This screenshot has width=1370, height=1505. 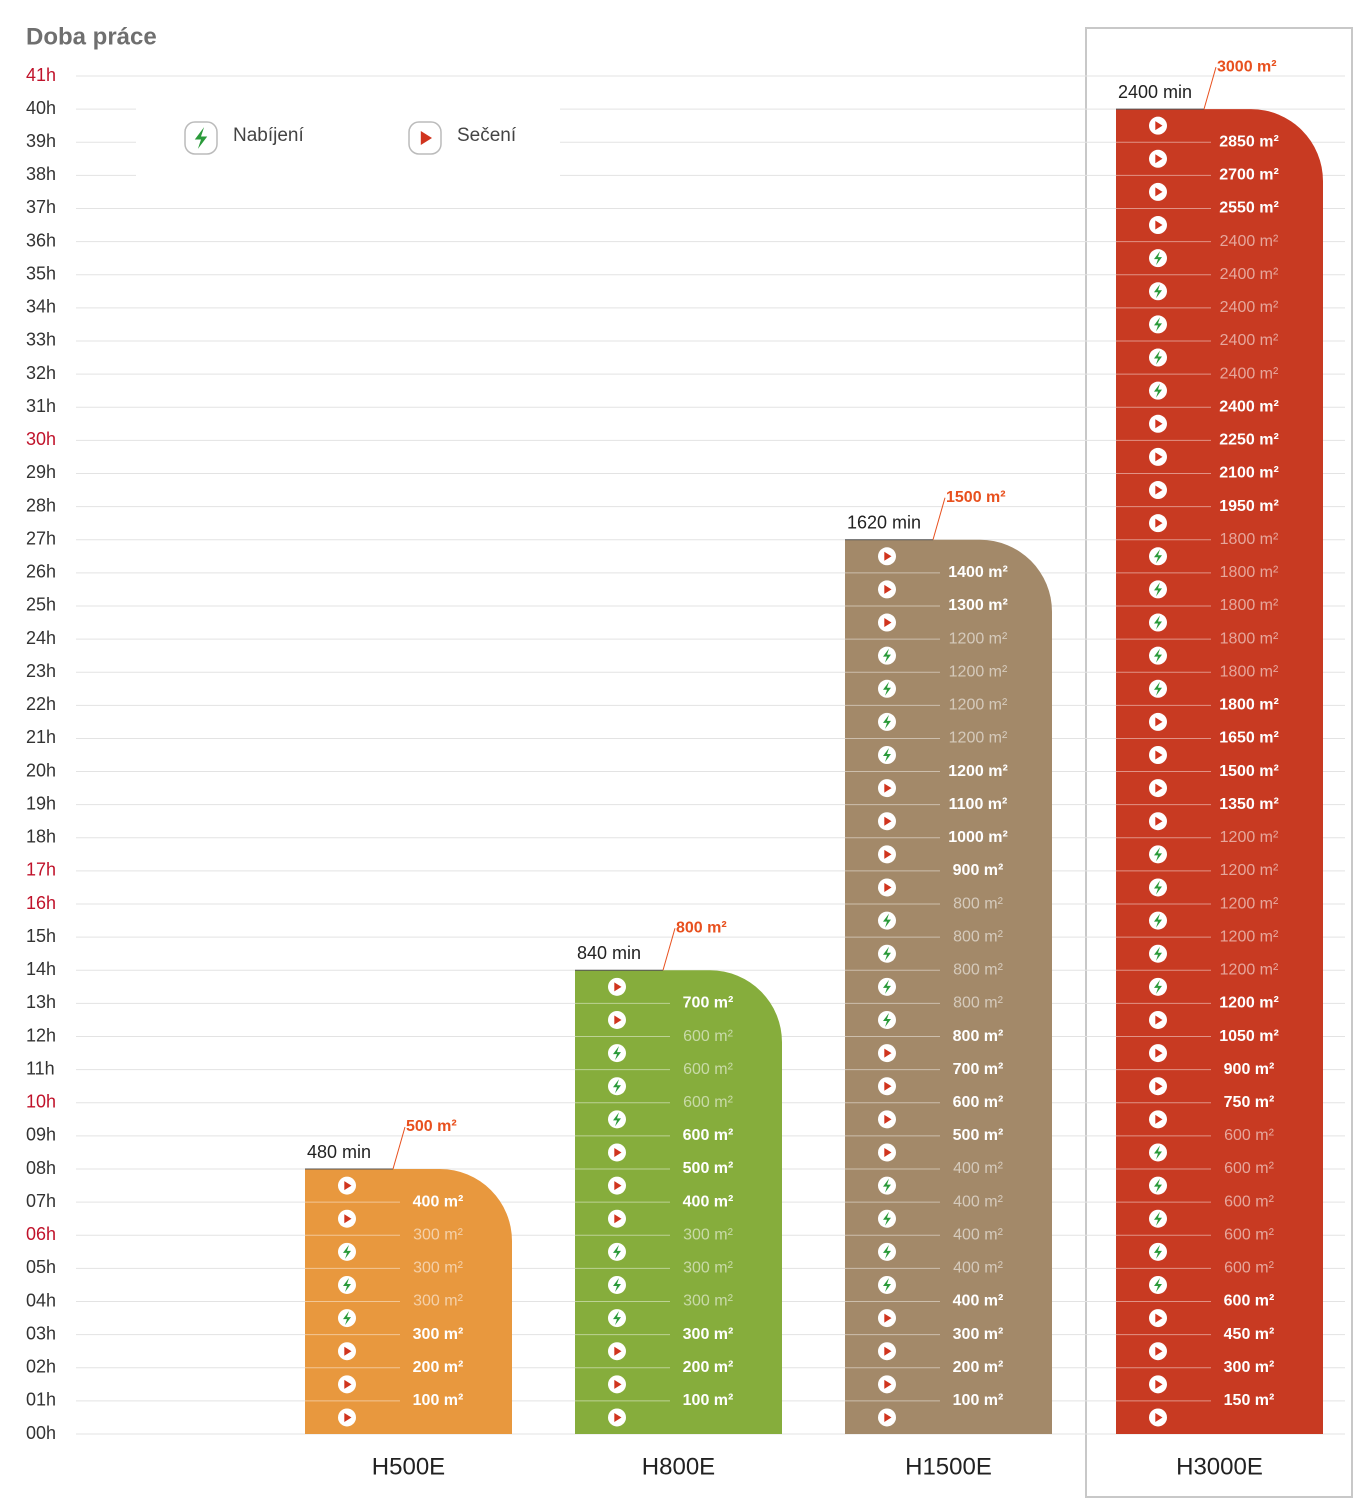 I want to click on y-tick-label: 06h, so click(x=41, y=1234).